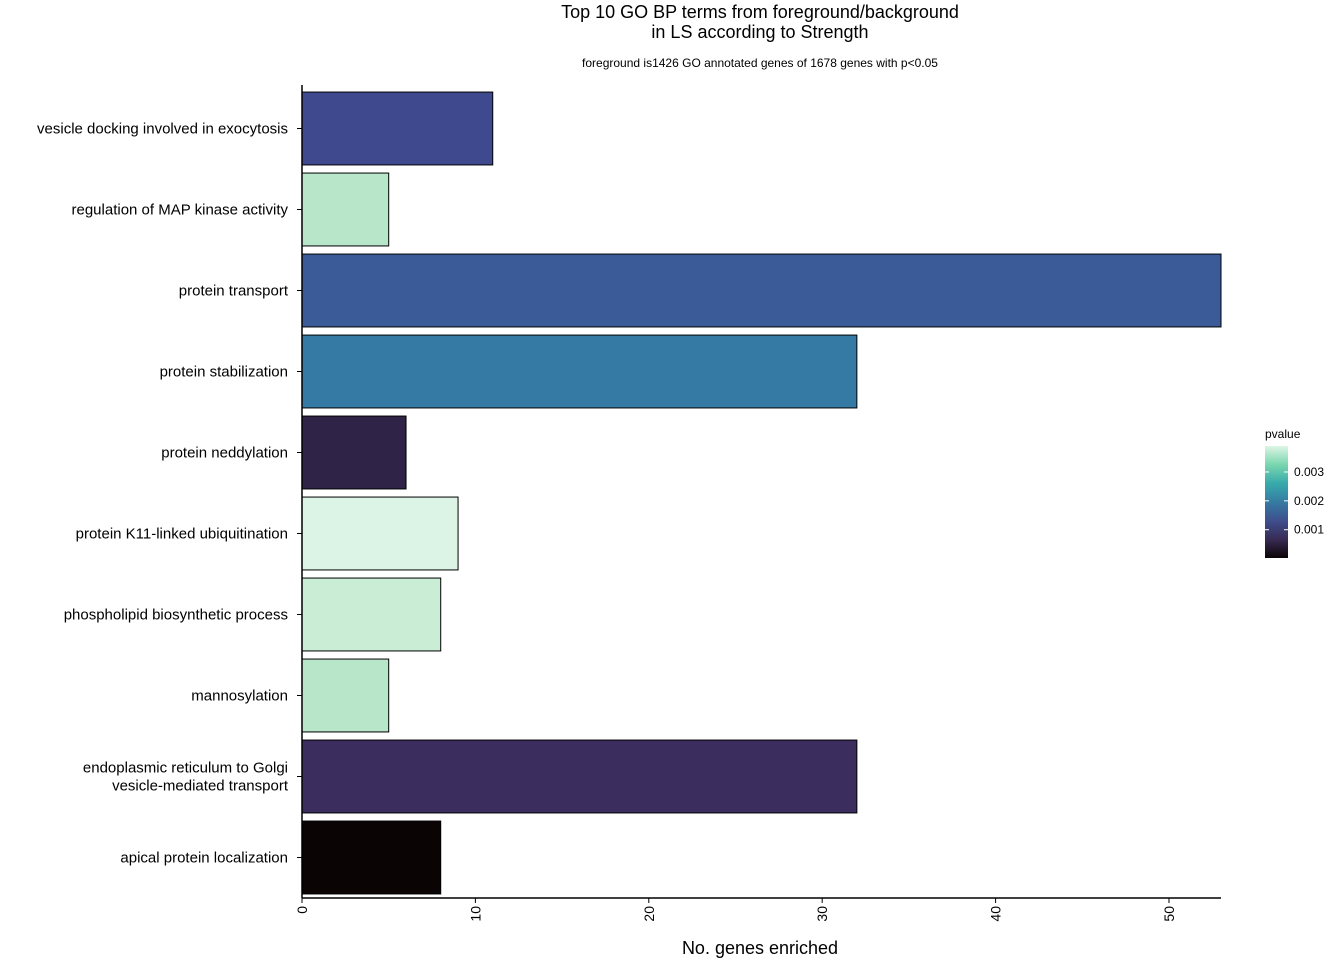 The height and width of the screenshot is (960, 1344). I want to click on category-label: apical protein localization, so click(204, 858).